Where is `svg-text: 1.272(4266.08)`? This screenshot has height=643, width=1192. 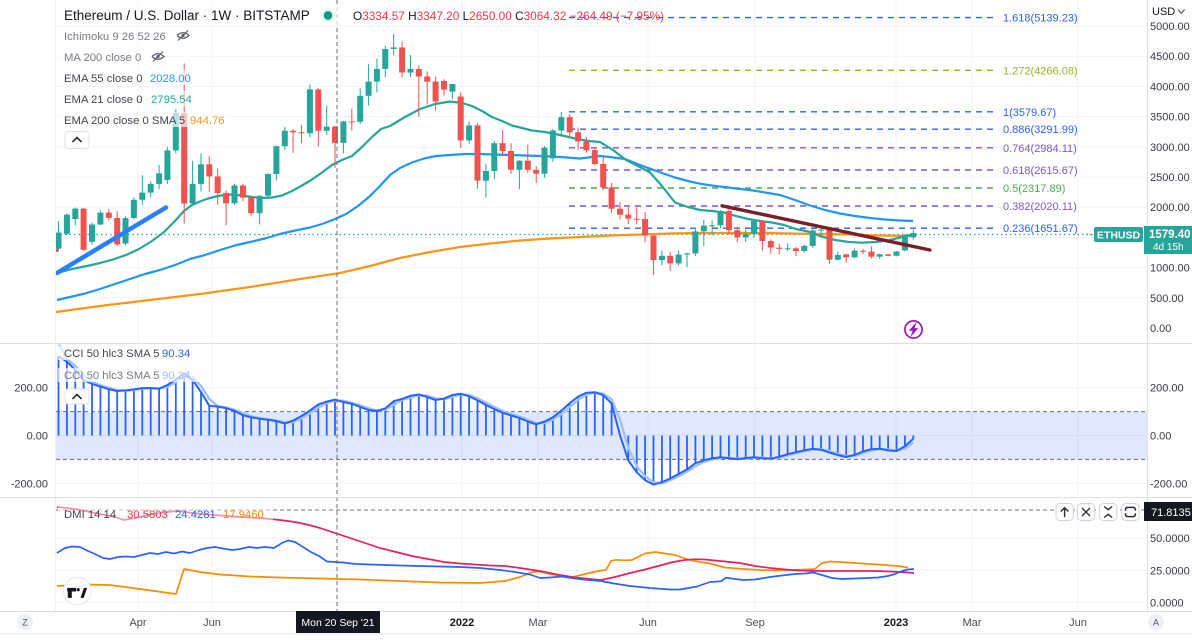
svg-text: 1.272(4266.08) is located at coordinates (1040, 71).